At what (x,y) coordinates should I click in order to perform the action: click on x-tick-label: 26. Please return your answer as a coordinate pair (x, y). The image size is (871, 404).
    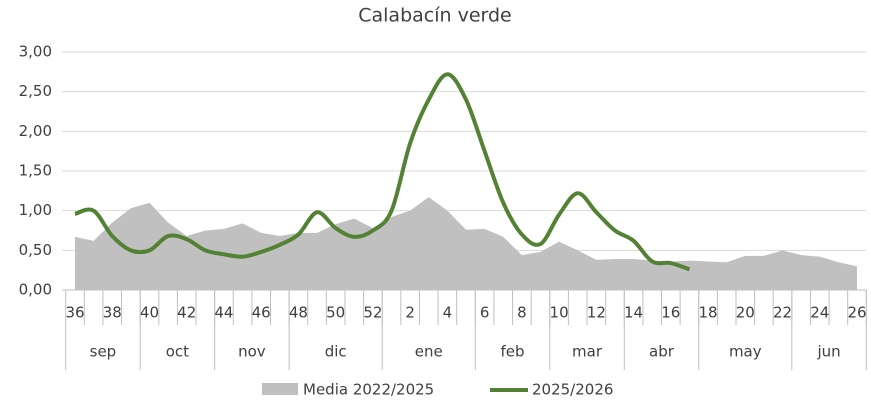
    Looking at the image, I should click on (856, 313).